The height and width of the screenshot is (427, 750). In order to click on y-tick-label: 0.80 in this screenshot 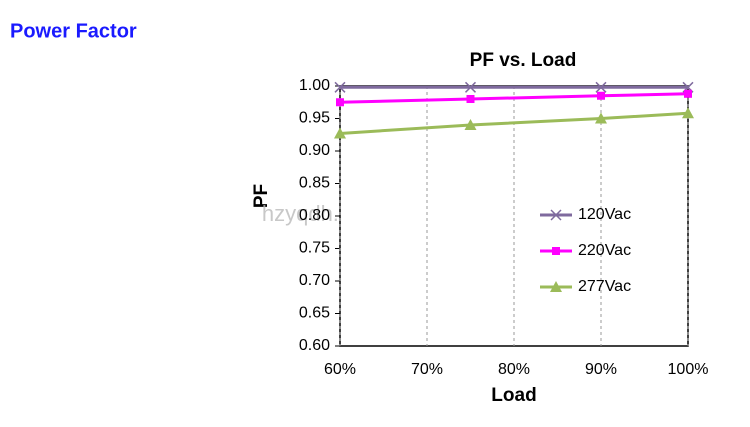, I will do `click(314, 215)`.